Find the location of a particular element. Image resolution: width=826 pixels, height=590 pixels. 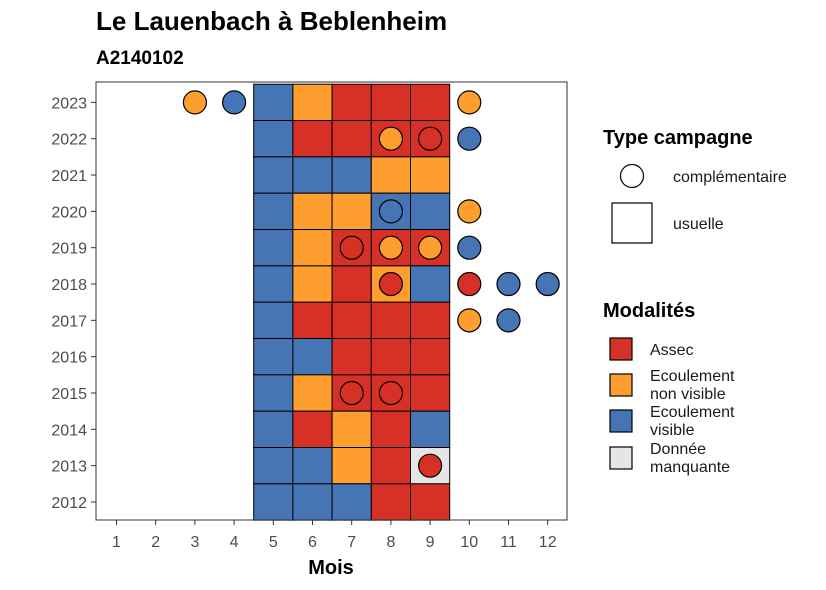

x-tick-label-12: 12 is located at coordinates (548, 542).